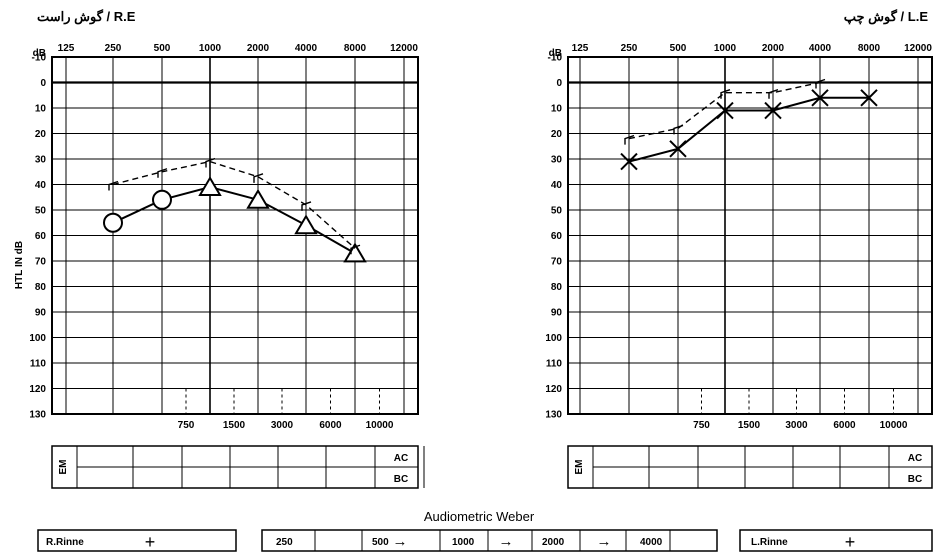 The image size is (937, 556). I want to click on right-rinne-box, so click(137, 540).